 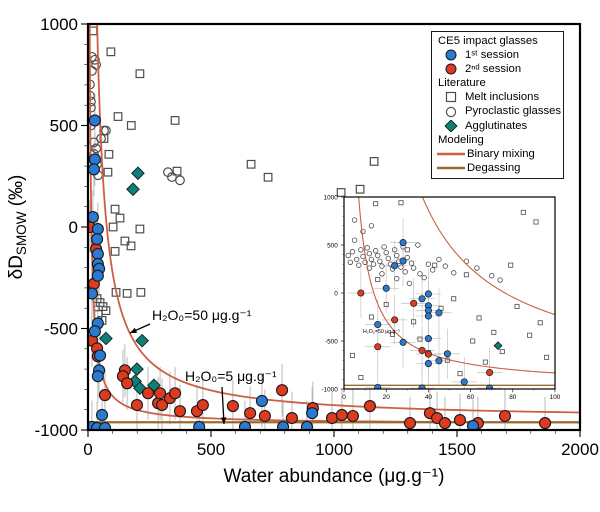 I want to click on annotation-h2o0: H₂O₀=5 μg.g⁻¹, so click(x=231, y=396).